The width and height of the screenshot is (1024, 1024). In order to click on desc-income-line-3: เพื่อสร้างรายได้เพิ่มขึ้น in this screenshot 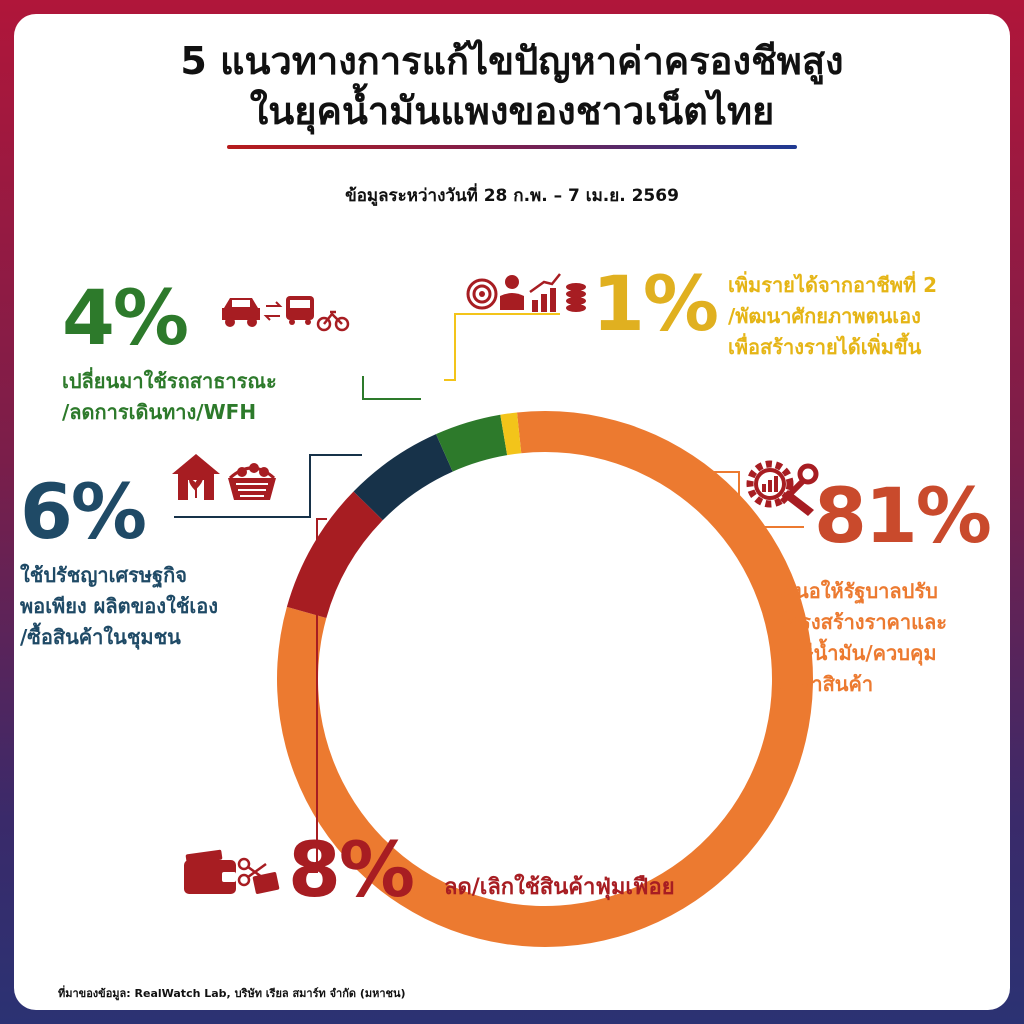, I will do `click(825, 347)`.